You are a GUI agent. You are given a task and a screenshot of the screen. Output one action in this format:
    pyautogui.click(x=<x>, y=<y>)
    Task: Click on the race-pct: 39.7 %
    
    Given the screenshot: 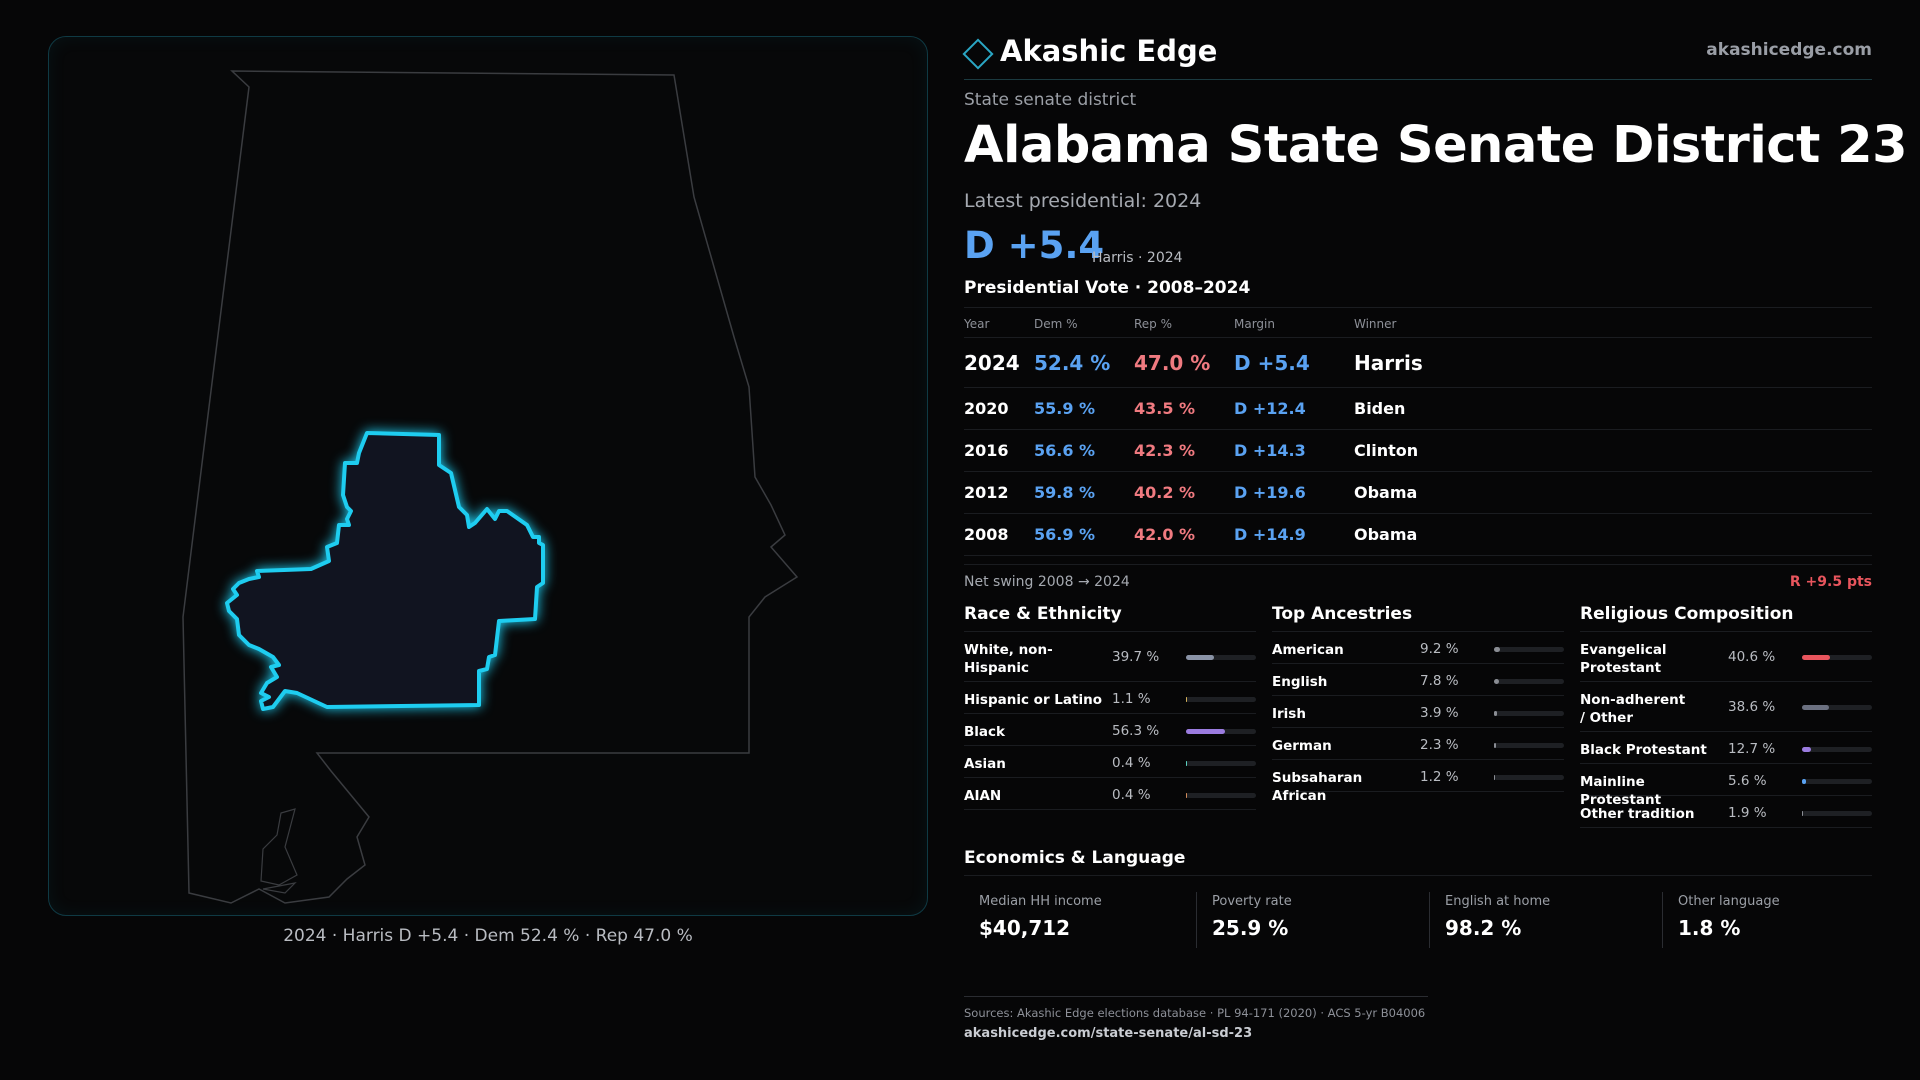 What is the action you would take?
    pyautogui.click(x=1136, y=657)
    